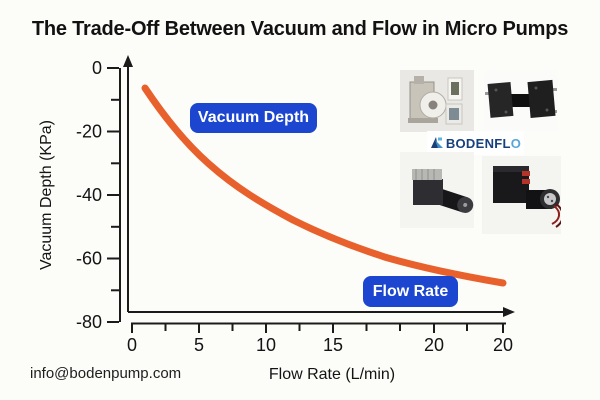 The height and width of the screenshot is (400, 600). What do you see at coordinates (97, 68) in the screenshot?
I see `y-tick-0: 0` at bounding box center [97, 68].